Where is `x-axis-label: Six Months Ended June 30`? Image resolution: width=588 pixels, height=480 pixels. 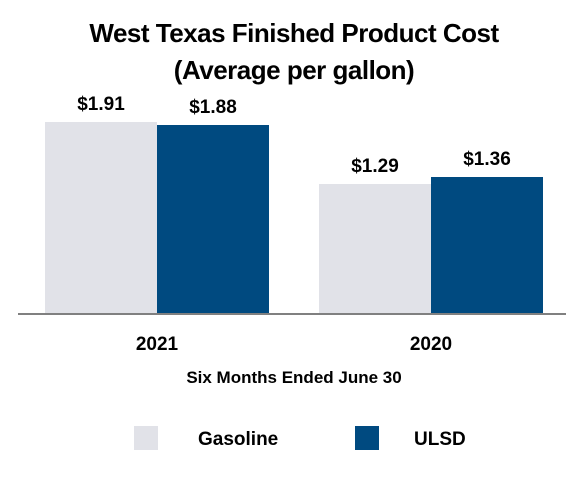
x-axis-label: Six Months Ended June 30 is located at coordinates (293, 377).